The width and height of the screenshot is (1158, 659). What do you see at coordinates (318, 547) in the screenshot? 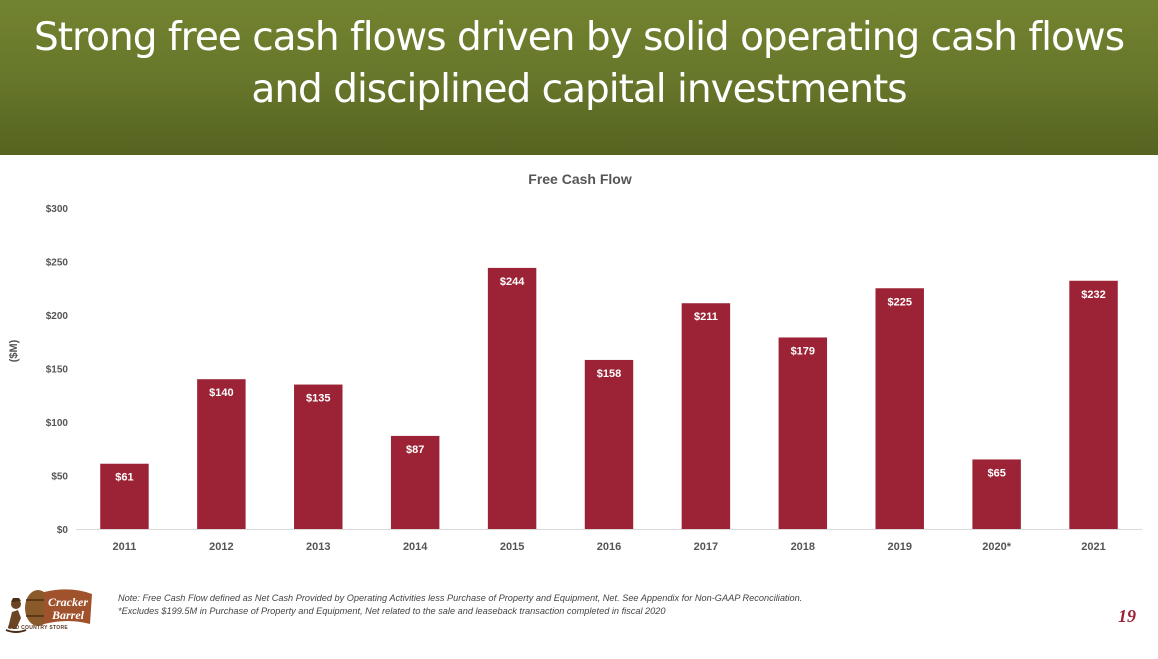
I see `x-tick-label: 2013` at bounding box center [318, 547].